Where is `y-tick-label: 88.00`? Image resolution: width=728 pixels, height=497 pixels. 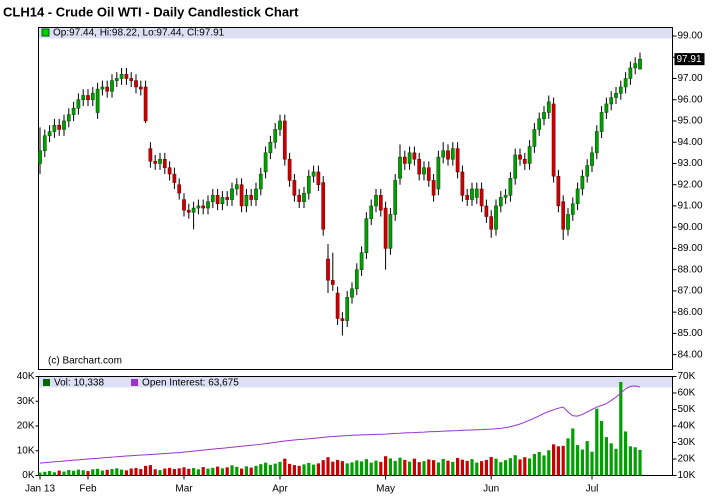
y-tick-label: 88.00 is located at coordinates (690, 269).